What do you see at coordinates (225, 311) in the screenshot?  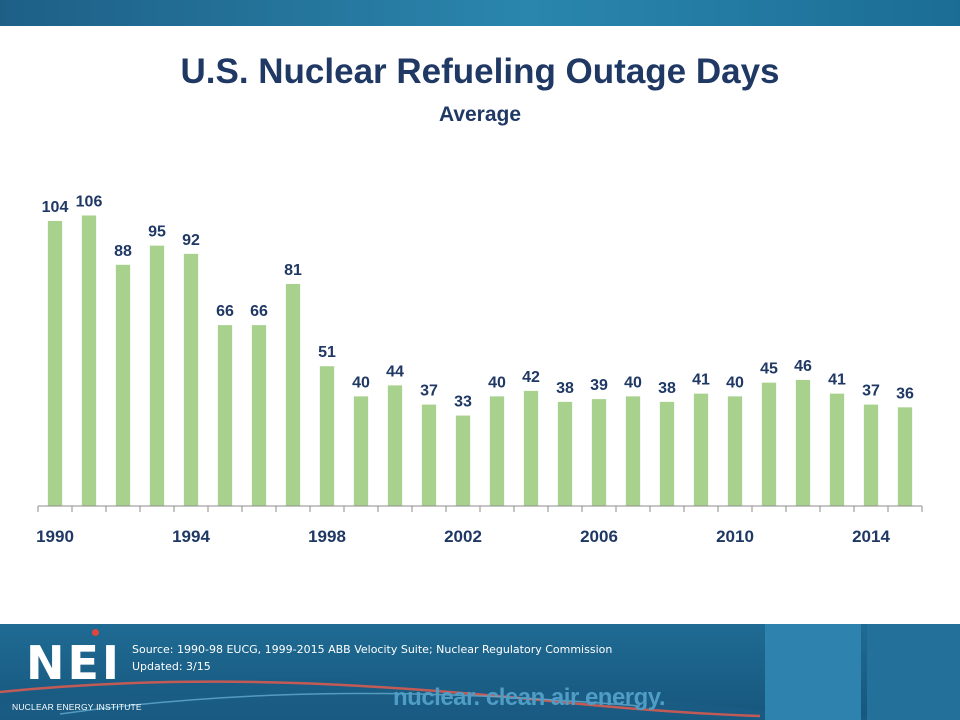 I see `value-label-1995: 66` at bounding box center [225, 311].